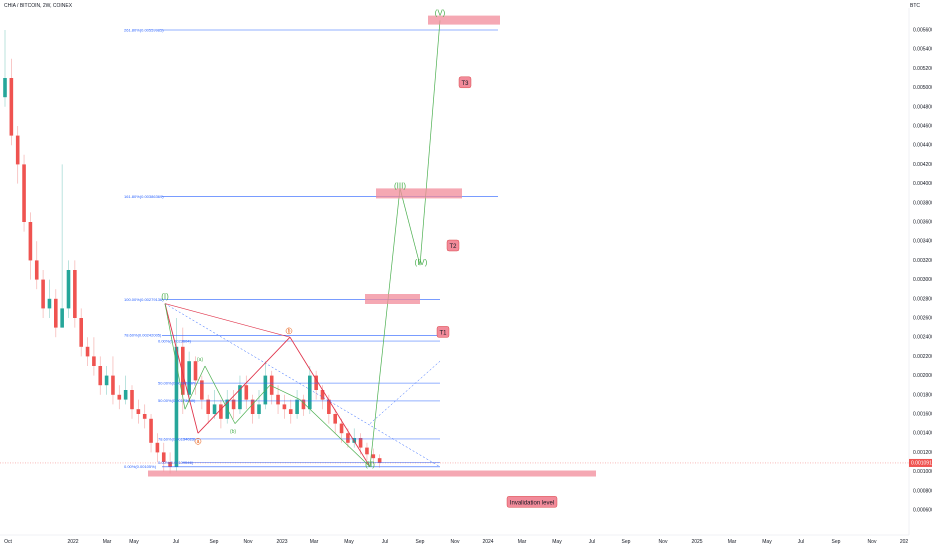 This screenshot has height=550, width=932. I want to click on target-zone-t2, so click(419, 193).